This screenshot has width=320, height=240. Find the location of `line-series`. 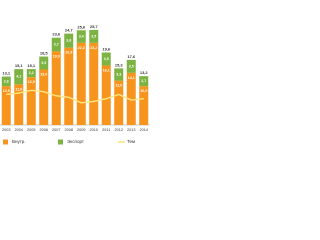

line-series is located at coordinates (75, 96).